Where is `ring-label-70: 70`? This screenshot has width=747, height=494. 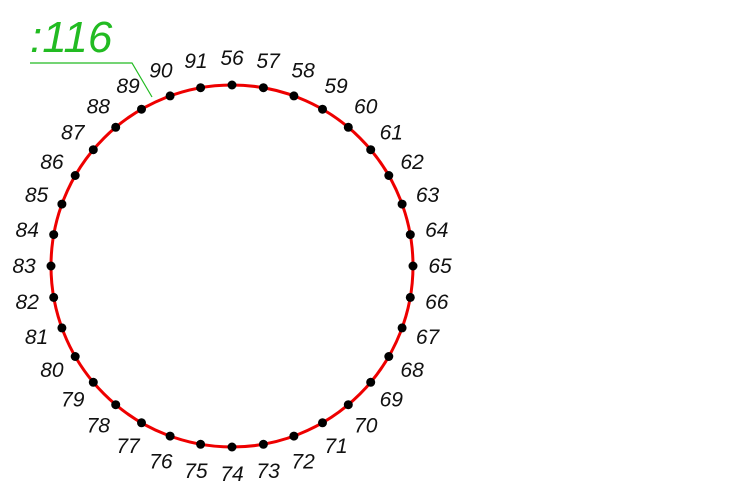 ring-label-70: 70 is located at coordinates (366, 425).